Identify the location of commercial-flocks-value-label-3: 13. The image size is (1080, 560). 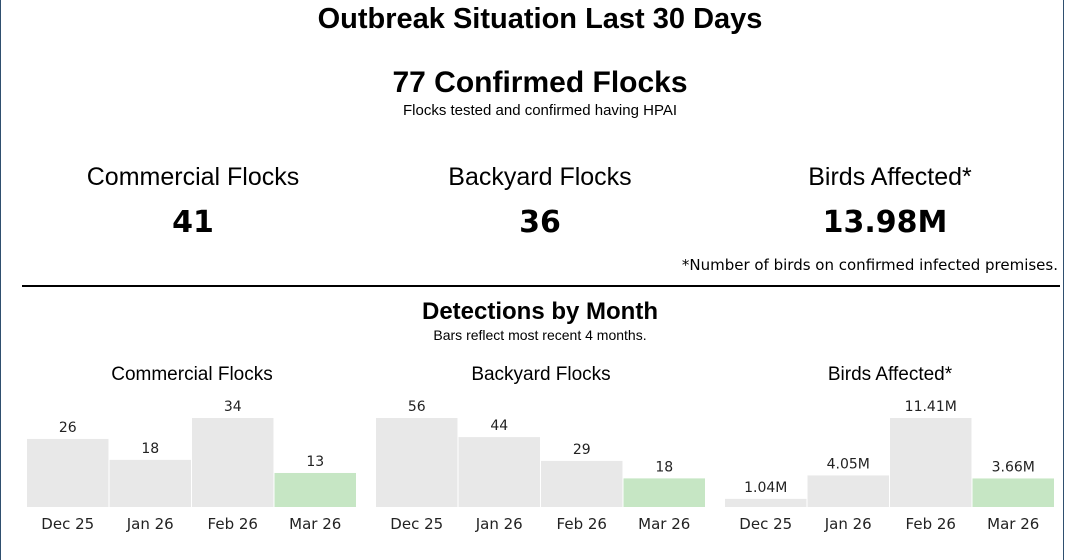
(315, 462).